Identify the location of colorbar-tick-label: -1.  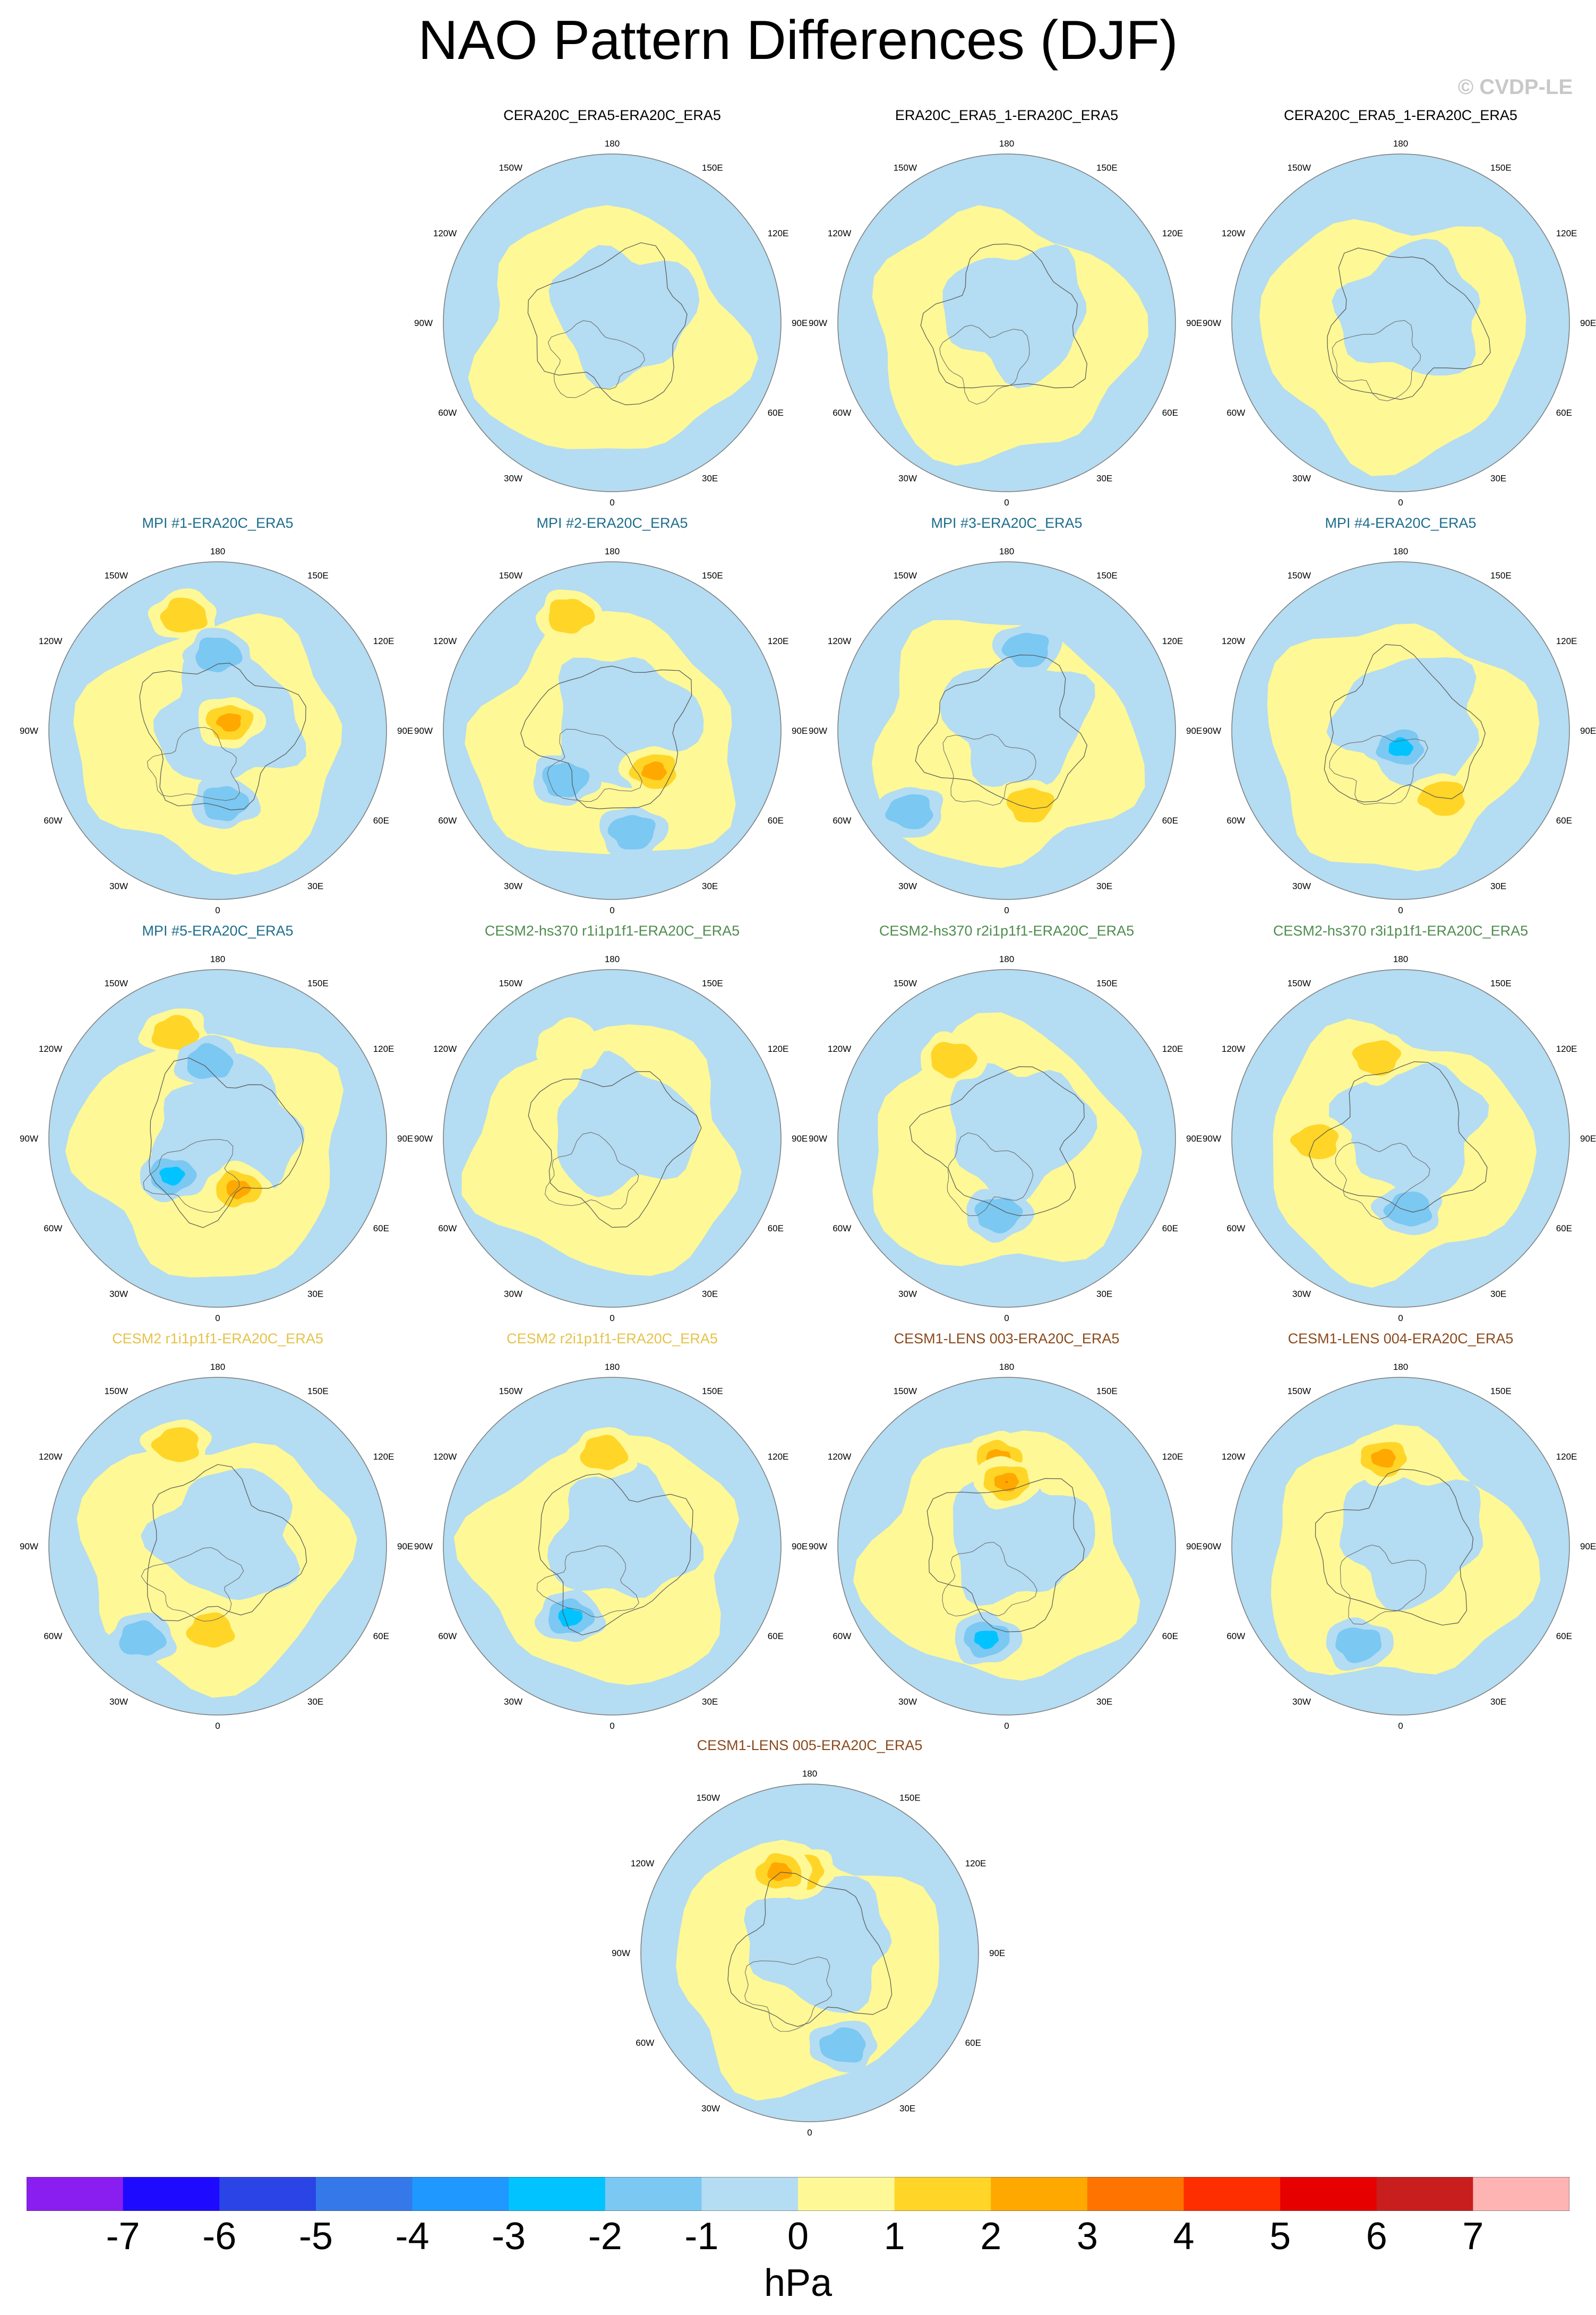
(702, 2236).